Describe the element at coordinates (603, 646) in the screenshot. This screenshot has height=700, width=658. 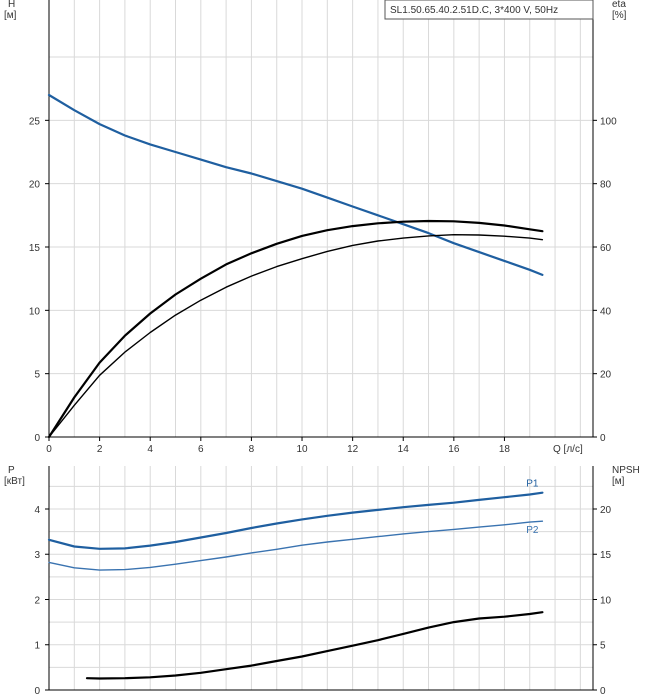
I see `y-tick-label-right: 5` at that location.